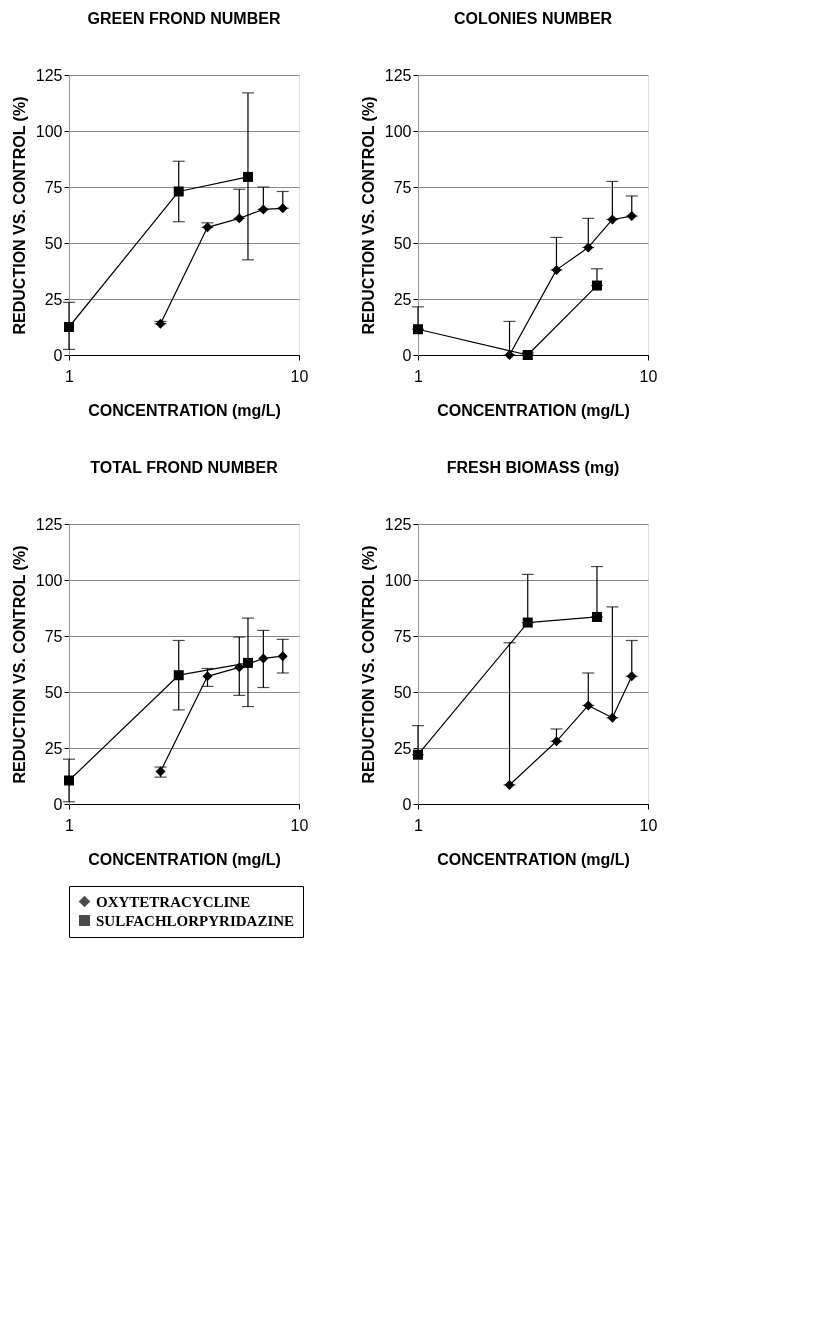 Image resolution: width=822 pixels, height=1332 pixels. What do you see at coordinates (173, 901) in the screenshot?
I see `legend-label: OXYTETRACYCLINE` at bounding box center [173, 901].